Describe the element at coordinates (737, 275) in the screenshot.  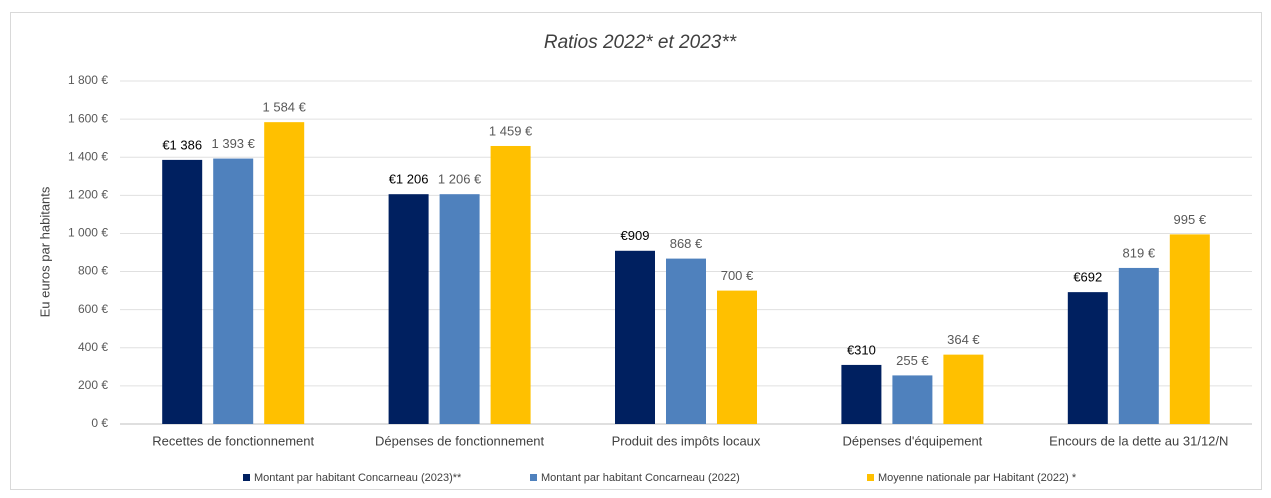
I see `value-label: 700 €` at that location.